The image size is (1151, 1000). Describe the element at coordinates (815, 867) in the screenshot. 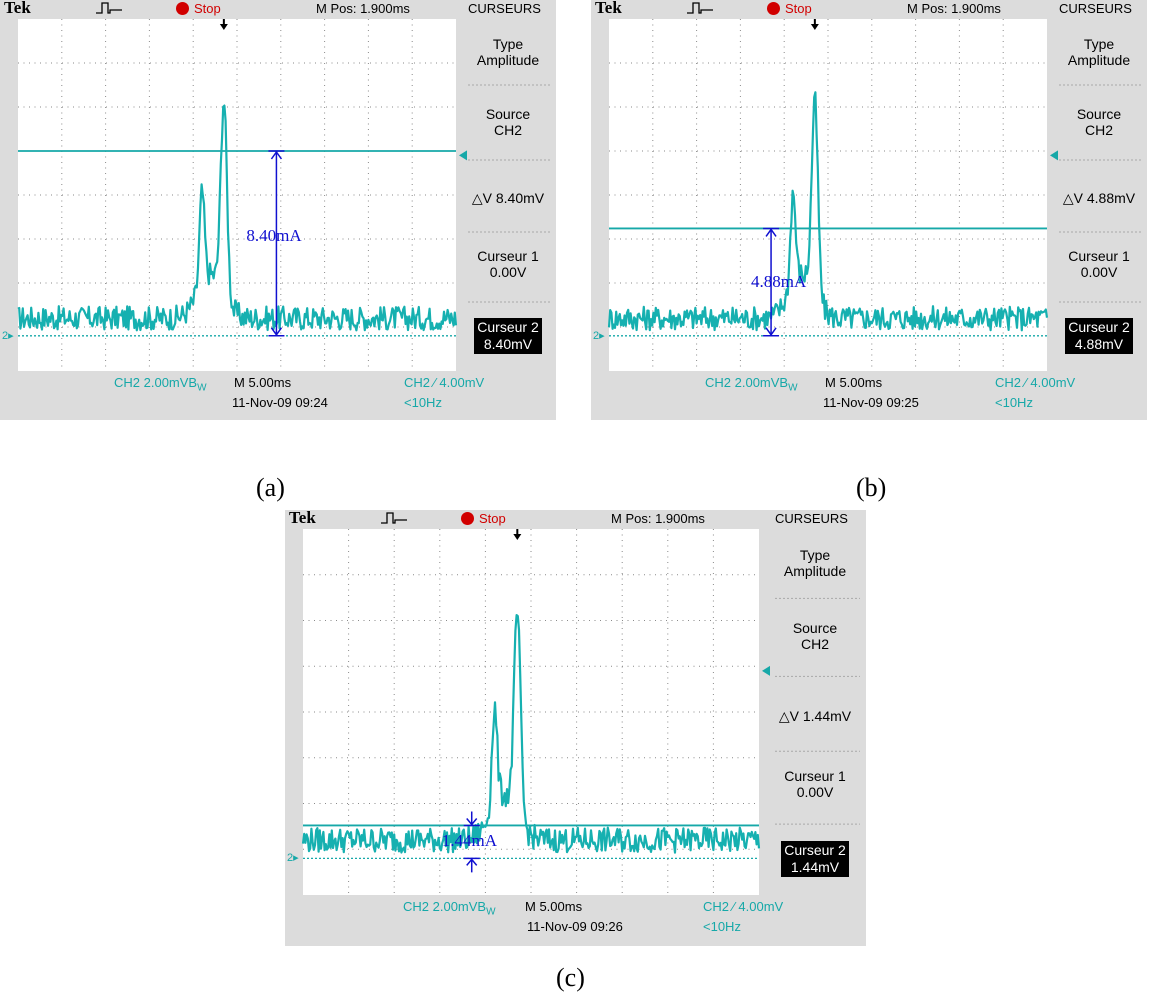

I see `menu-cursor-2-value: 1.44mV` at that location.